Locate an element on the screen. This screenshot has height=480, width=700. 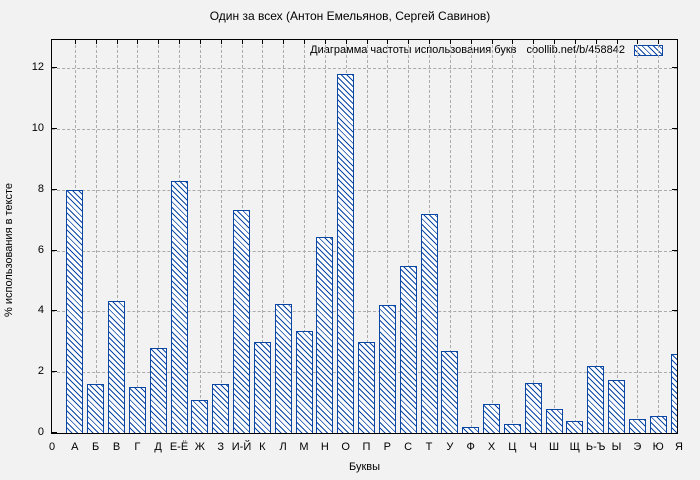
bar-Е-Ё is located at coordinates (179, 307).